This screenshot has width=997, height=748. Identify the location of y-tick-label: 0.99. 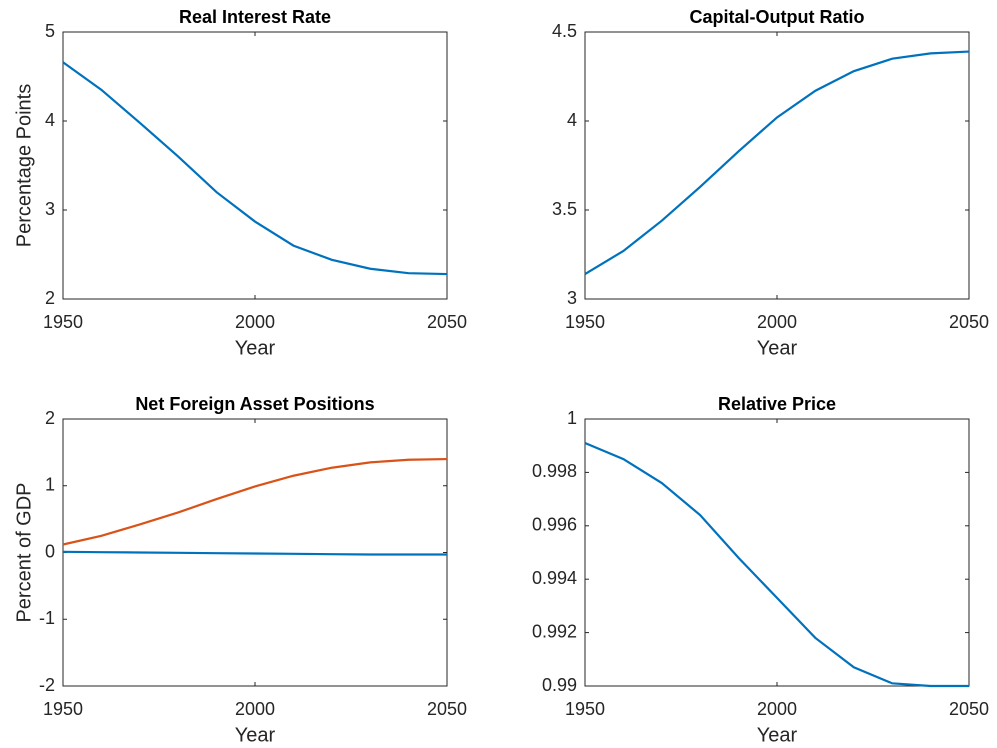
(559, 685).